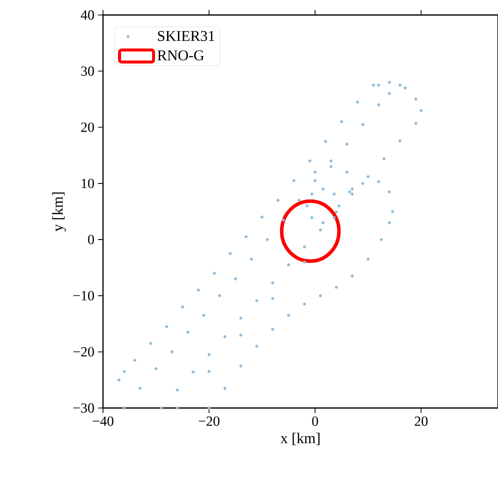 This screenshot has height=485, width=498. What do you see at coordinates (209, 421) in the screenshot?
I see `x-tick-label: −20` at bounding box center [209, 421].